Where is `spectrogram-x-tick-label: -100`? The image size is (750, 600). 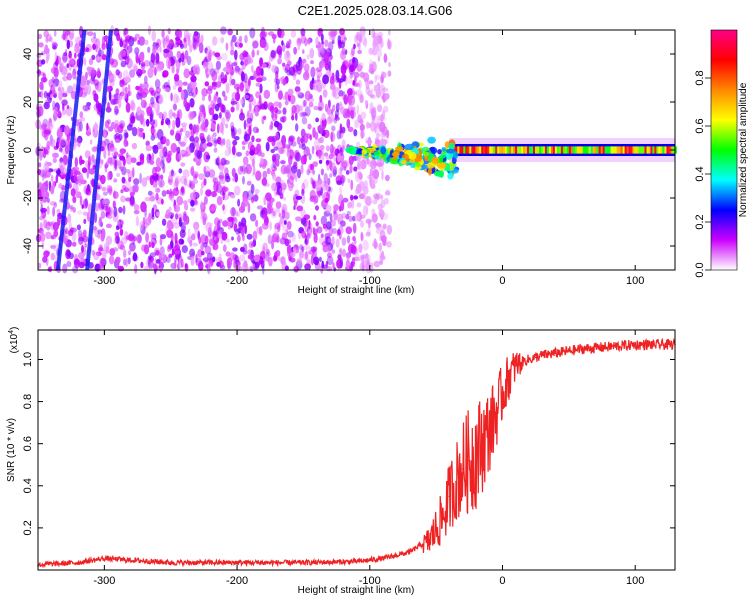
spectrogram-x-tick-label: -100 is located at coordinates (370, 281).